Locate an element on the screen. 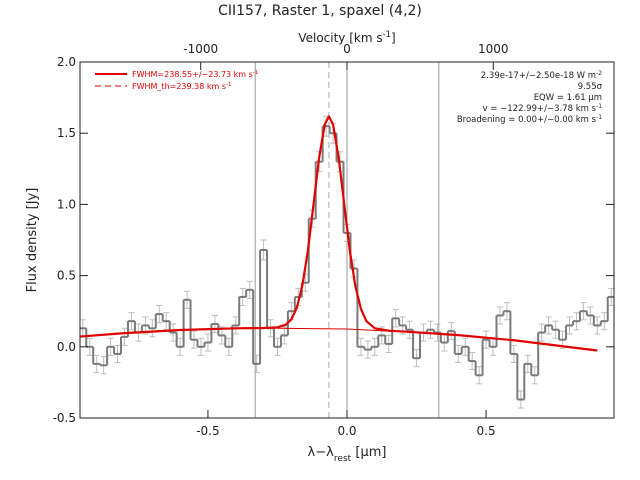 The image size is (640, 480). x2-axis-label-part: ] is located at coordinates (393, 38).